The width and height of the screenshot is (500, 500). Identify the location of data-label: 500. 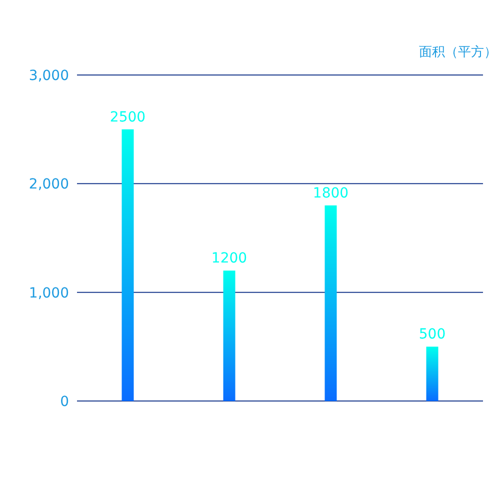
(432, 334).